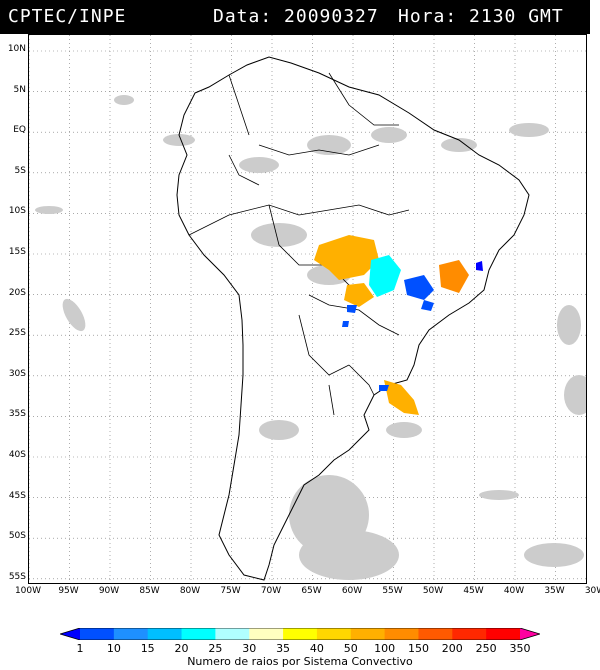  Describe the element at coordinates (17, 455) in the screenshot. I see `lat-label: 40S` at that location.